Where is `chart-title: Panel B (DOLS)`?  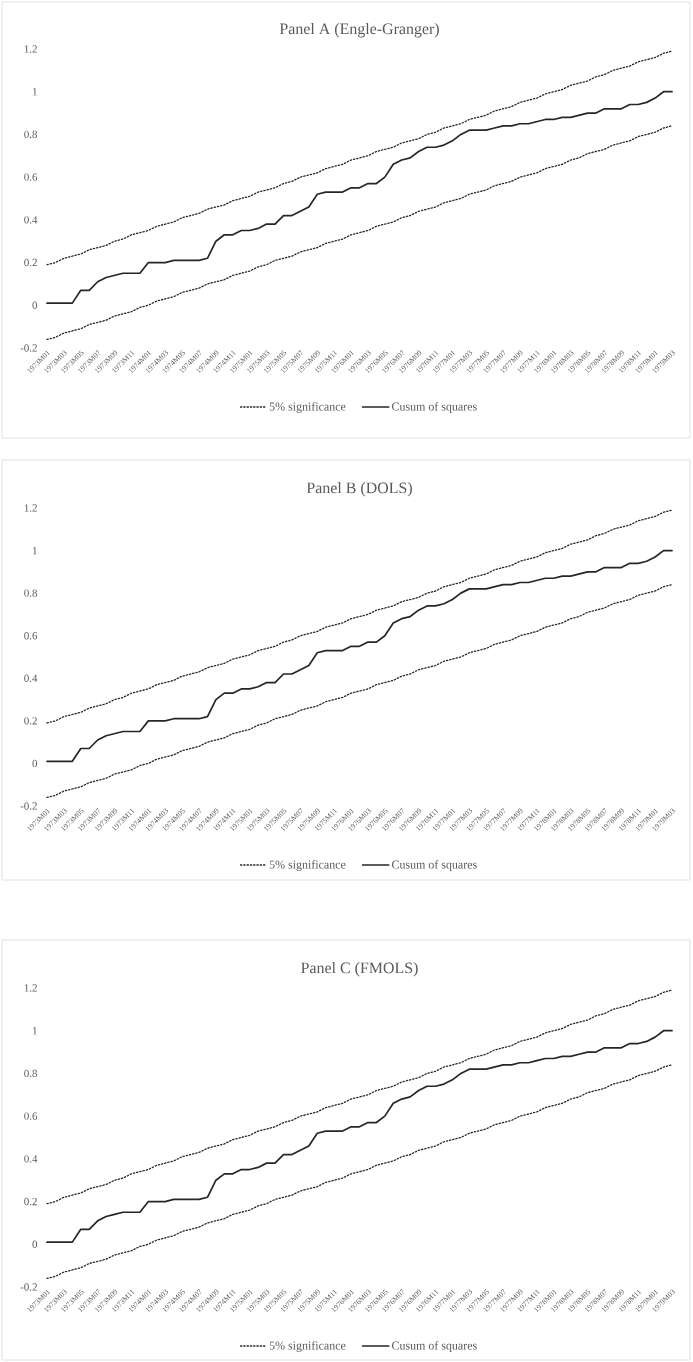 chart-title: Panel B (DOLS) is located at coordinates (359, 489).